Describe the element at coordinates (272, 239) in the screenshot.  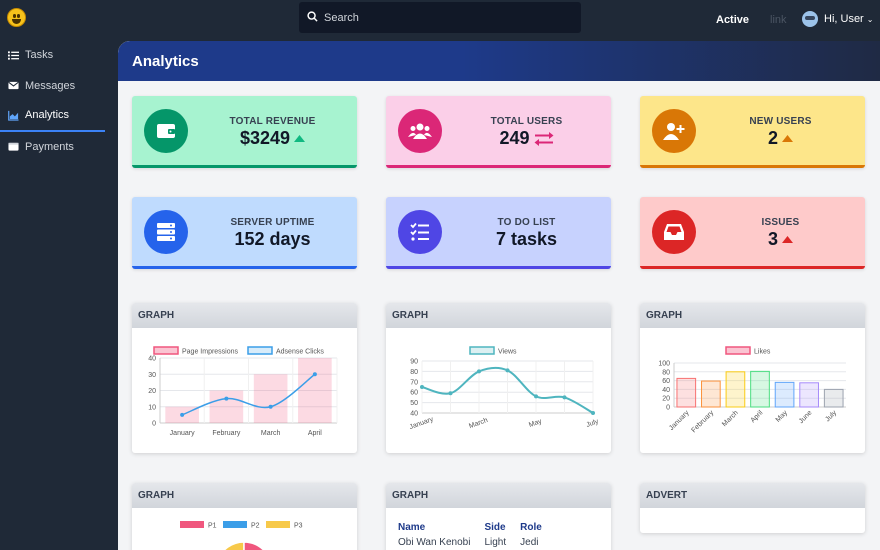
I see `stat-value: 152 days` at that location.